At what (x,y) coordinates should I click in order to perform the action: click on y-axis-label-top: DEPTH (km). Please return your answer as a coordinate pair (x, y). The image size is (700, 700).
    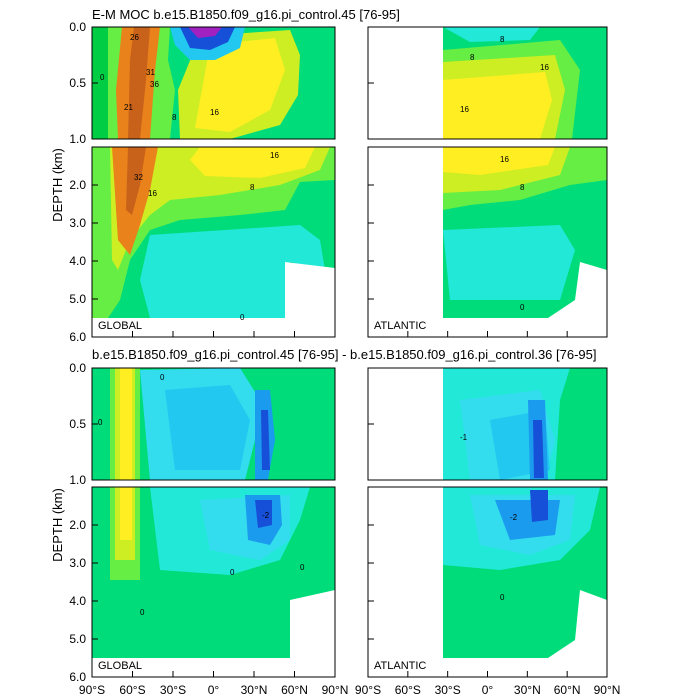
    Looking at the image, I should click on (57, 185).